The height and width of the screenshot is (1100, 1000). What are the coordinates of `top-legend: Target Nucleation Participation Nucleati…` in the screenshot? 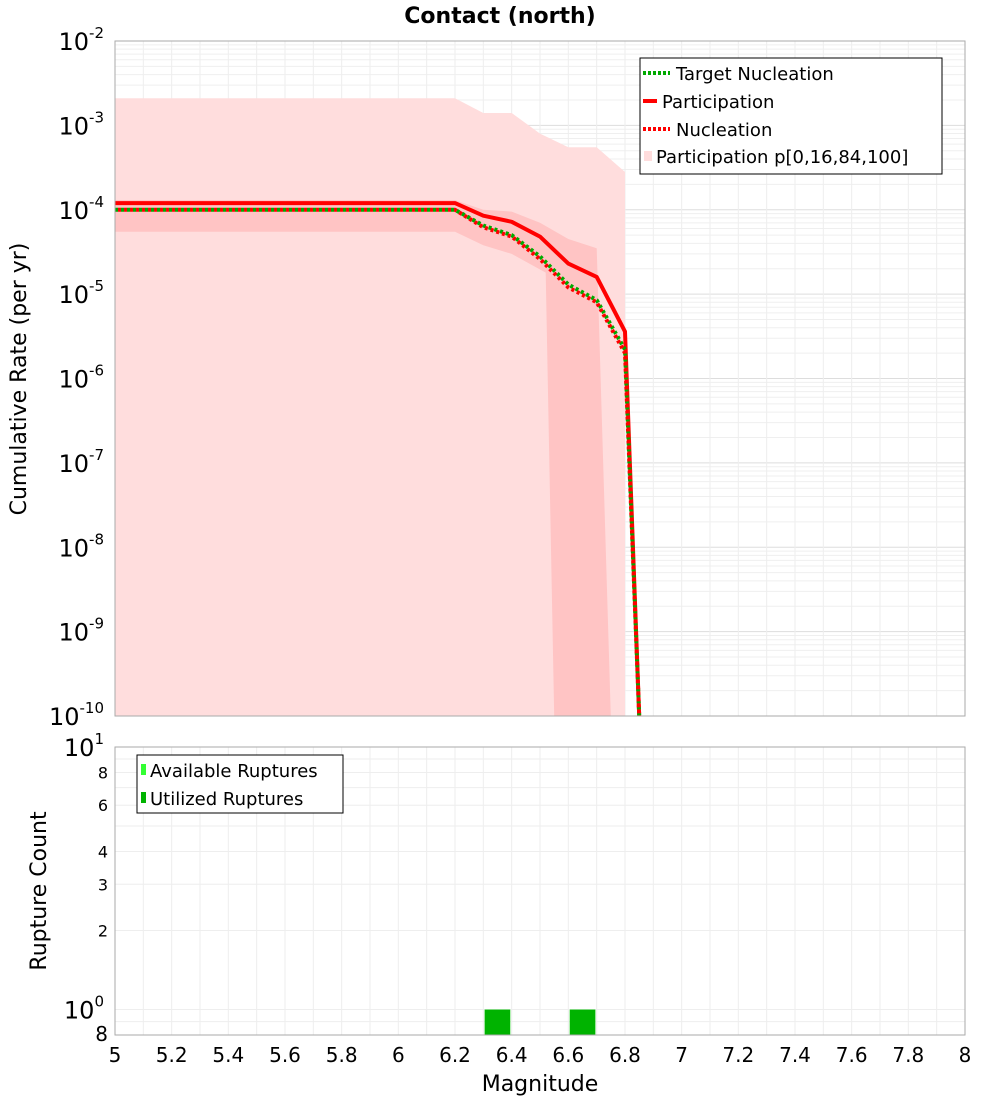 It's located at (791, 116).